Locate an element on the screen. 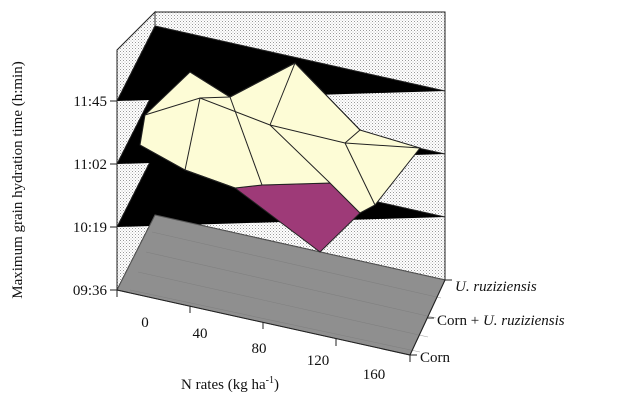 Image resolution: width=620 pixels, height=395 pixels. x-axis-title: N rates (kg ha-1) is located at coordinates (230, 384).